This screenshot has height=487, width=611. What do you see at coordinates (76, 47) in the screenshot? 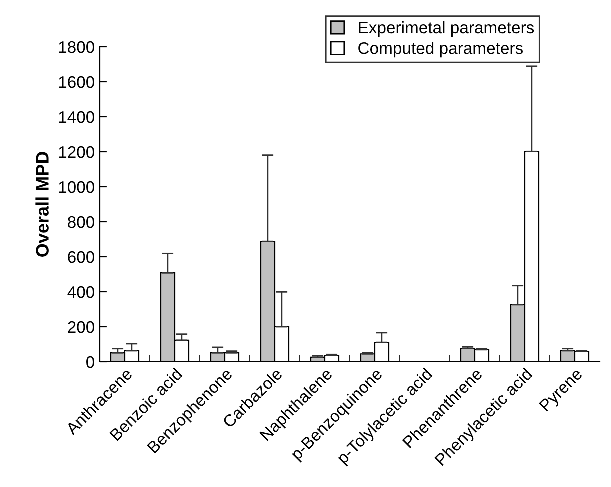
I see `y-tick-label: 1800` at bounding box center [76, 47].